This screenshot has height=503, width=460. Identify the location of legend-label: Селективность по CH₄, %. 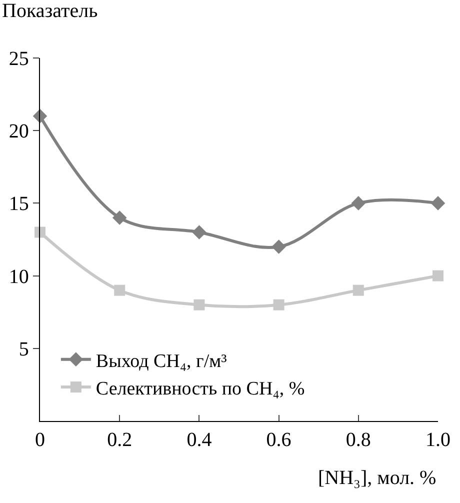
(200, 389).